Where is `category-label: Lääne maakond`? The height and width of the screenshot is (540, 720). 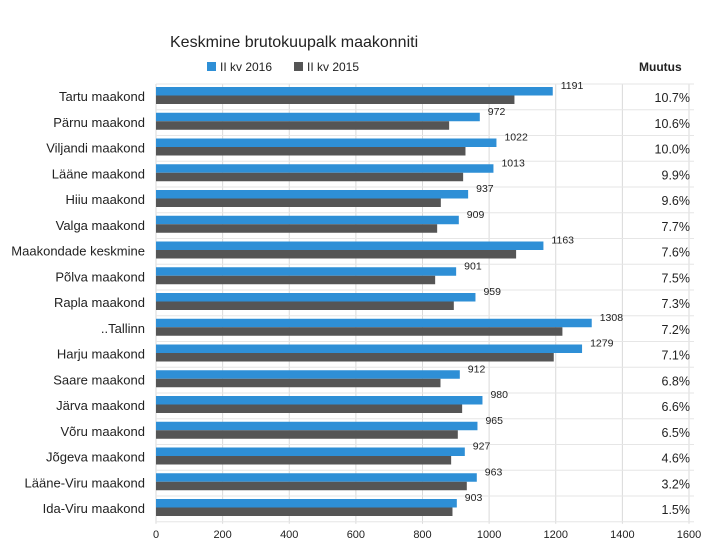 category-label: Lääne maakond is located at coordinates (98, 173).